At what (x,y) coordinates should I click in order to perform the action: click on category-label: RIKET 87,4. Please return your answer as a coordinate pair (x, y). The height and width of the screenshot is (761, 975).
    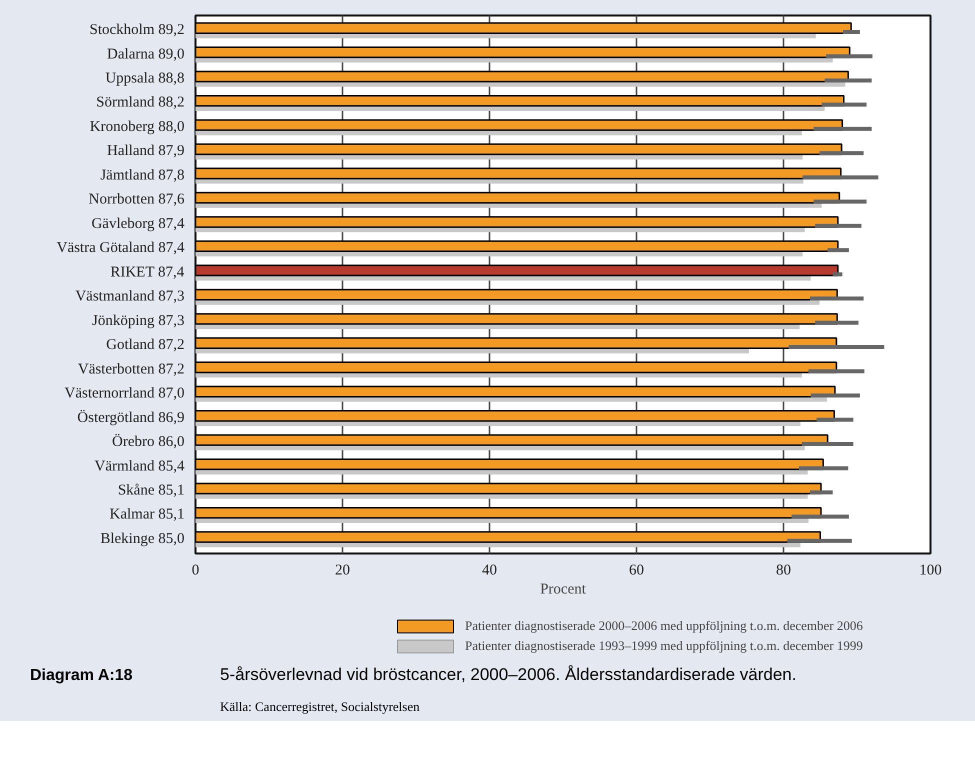
    Looking at the image, I should click on (147, 272).